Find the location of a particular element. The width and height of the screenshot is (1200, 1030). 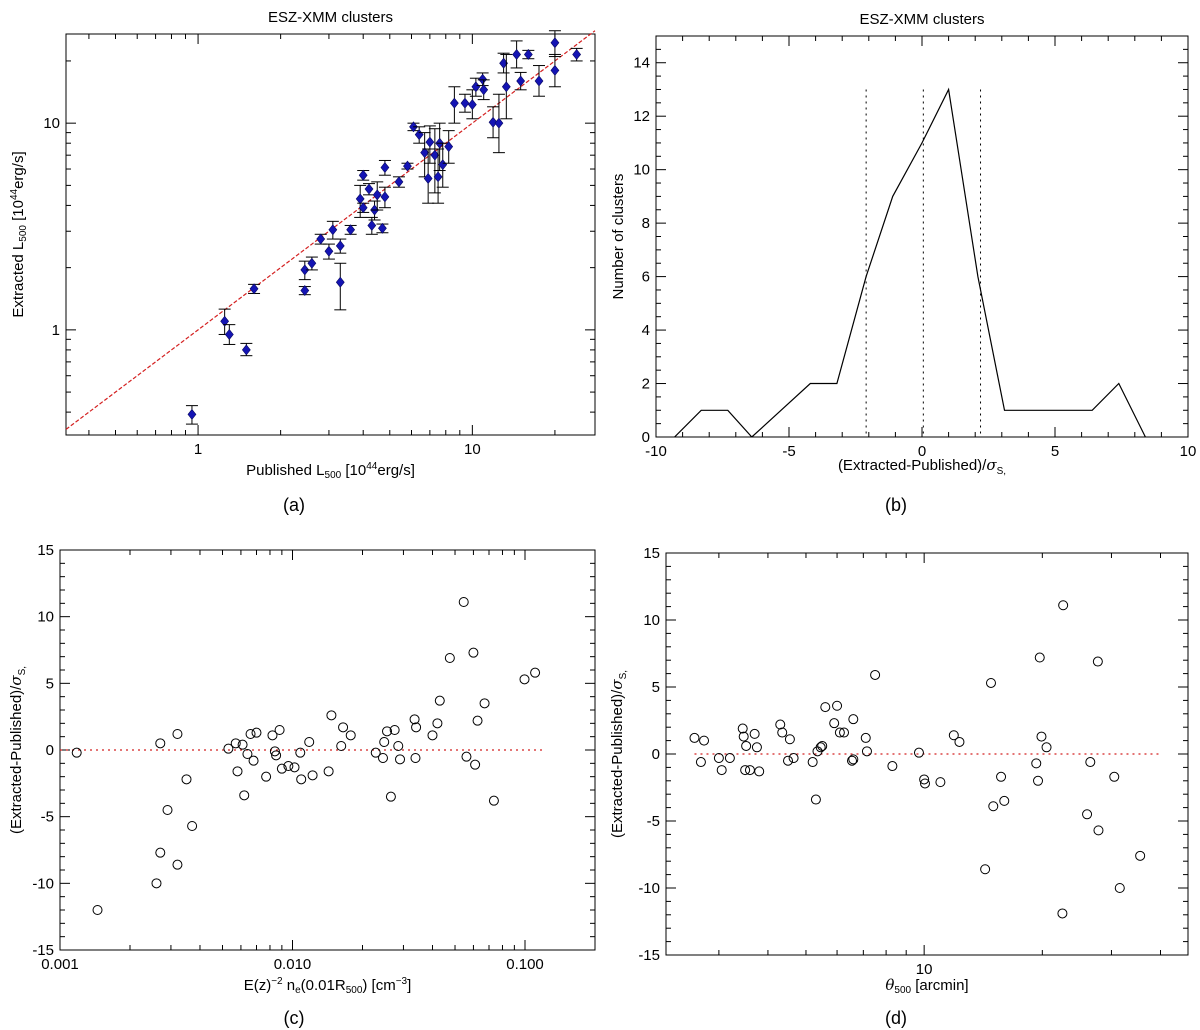

panel-d-ytick-label: 0 is located at coordinates (656, 754).